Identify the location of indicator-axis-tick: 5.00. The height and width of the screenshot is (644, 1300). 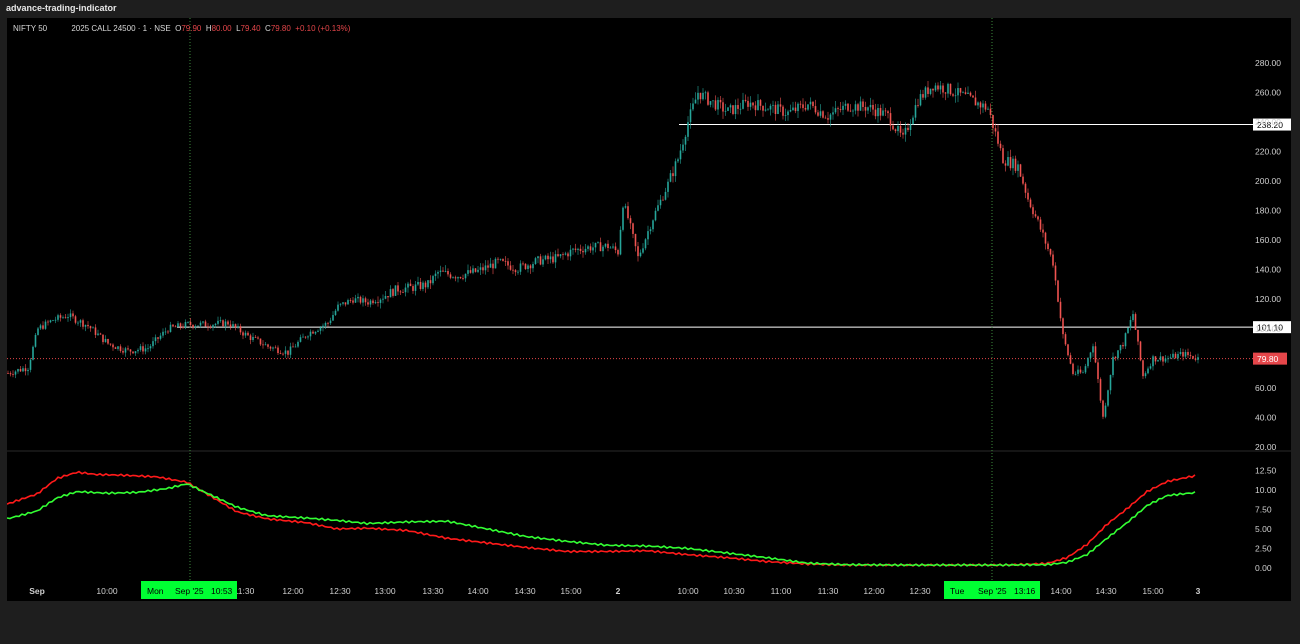
(1263, 529).